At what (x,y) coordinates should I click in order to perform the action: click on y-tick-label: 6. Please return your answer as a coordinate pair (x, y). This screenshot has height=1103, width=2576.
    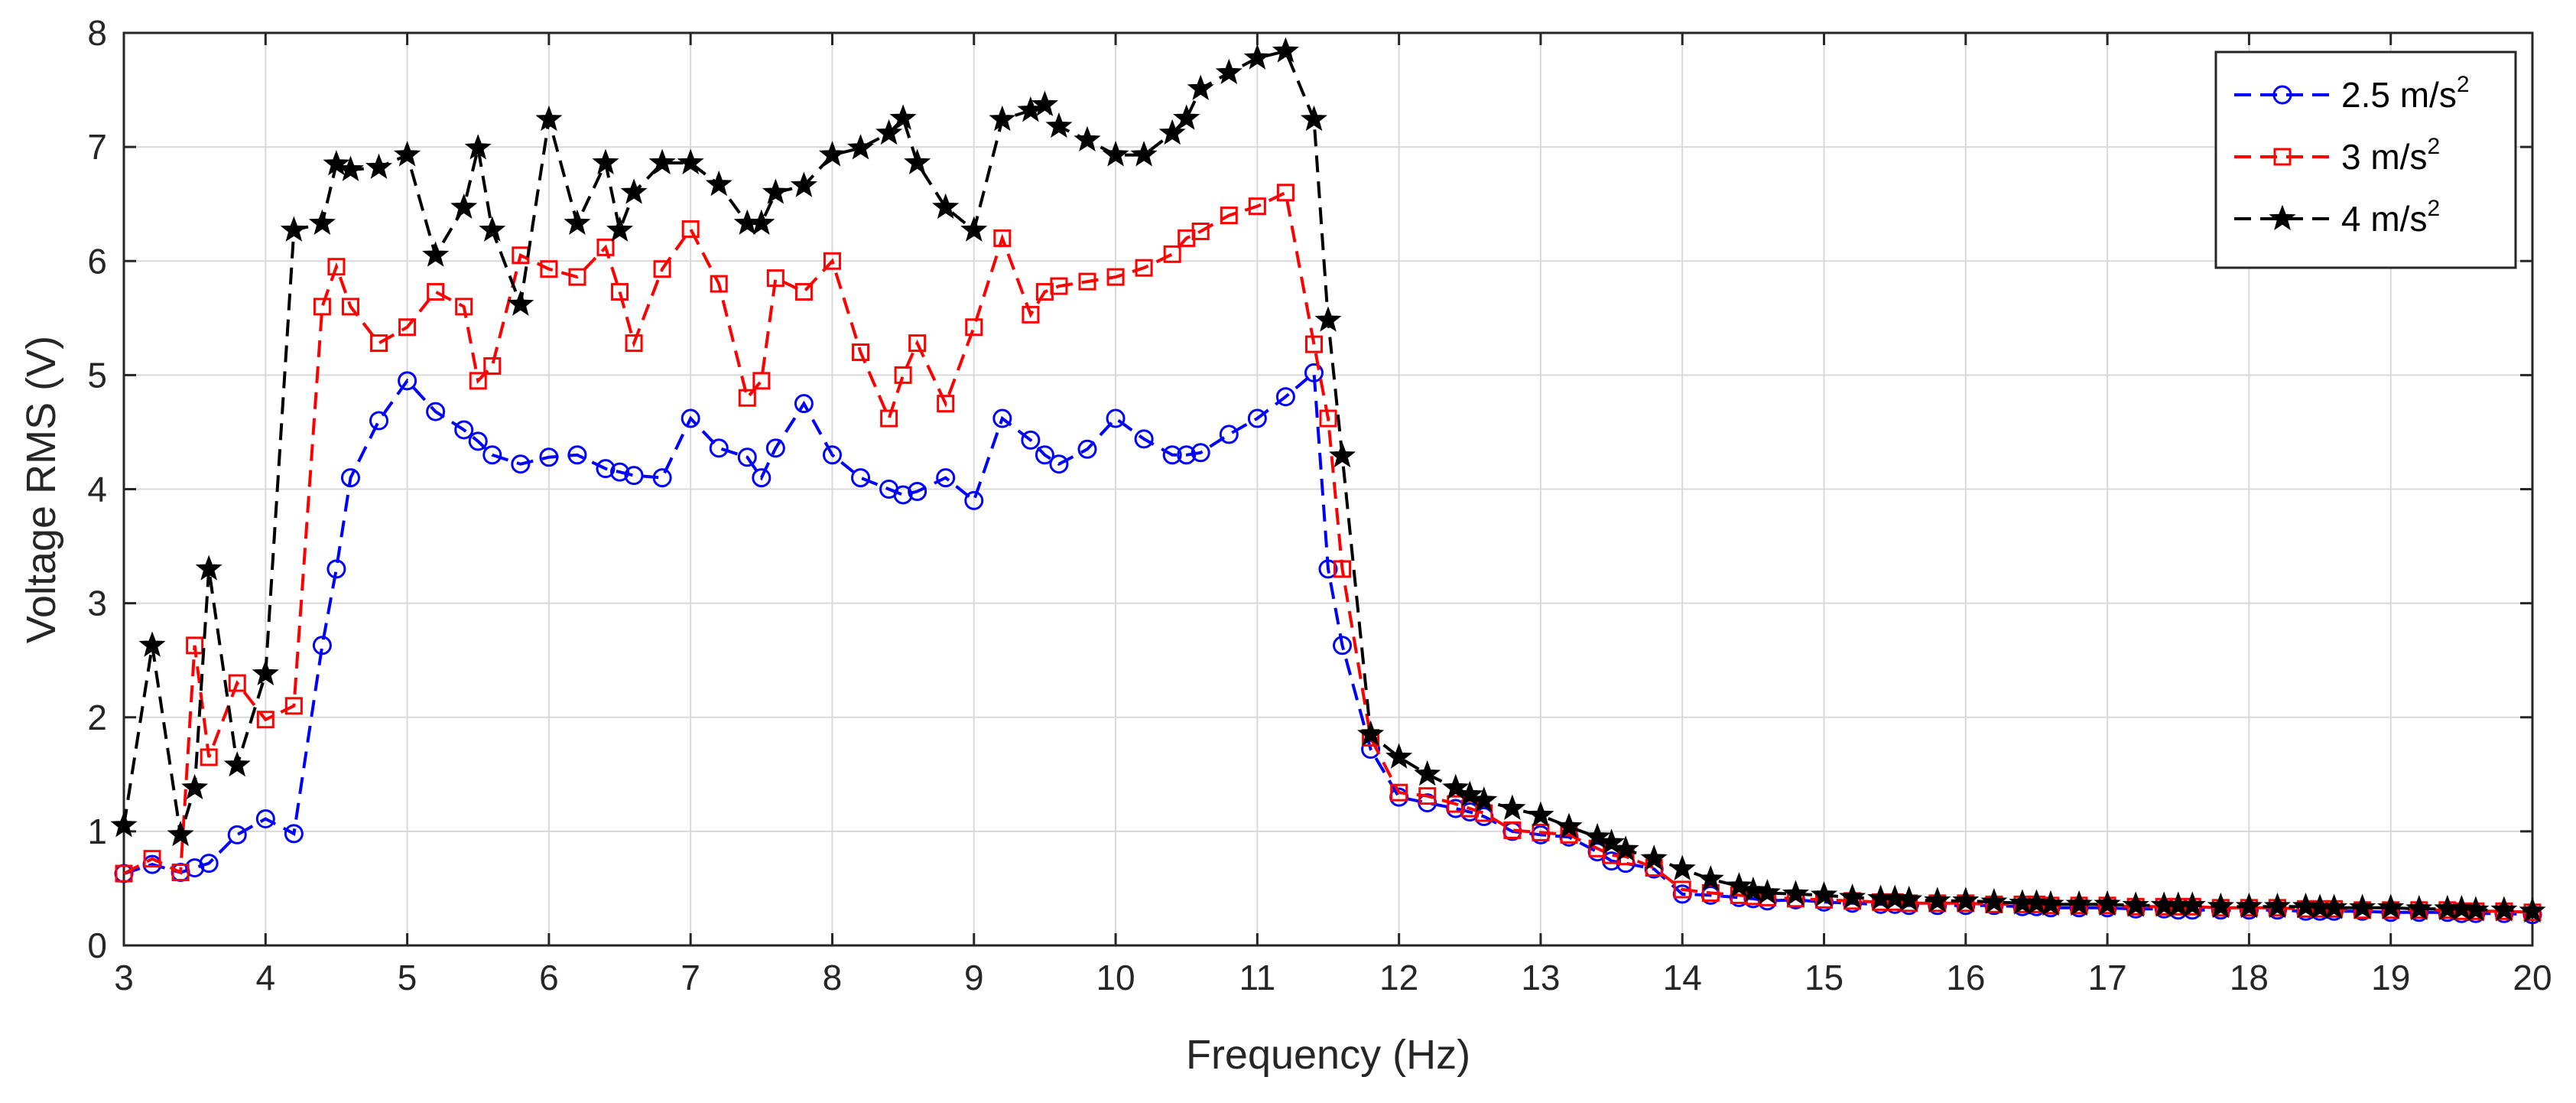
    Looking at the image, I should click on (97, 261).